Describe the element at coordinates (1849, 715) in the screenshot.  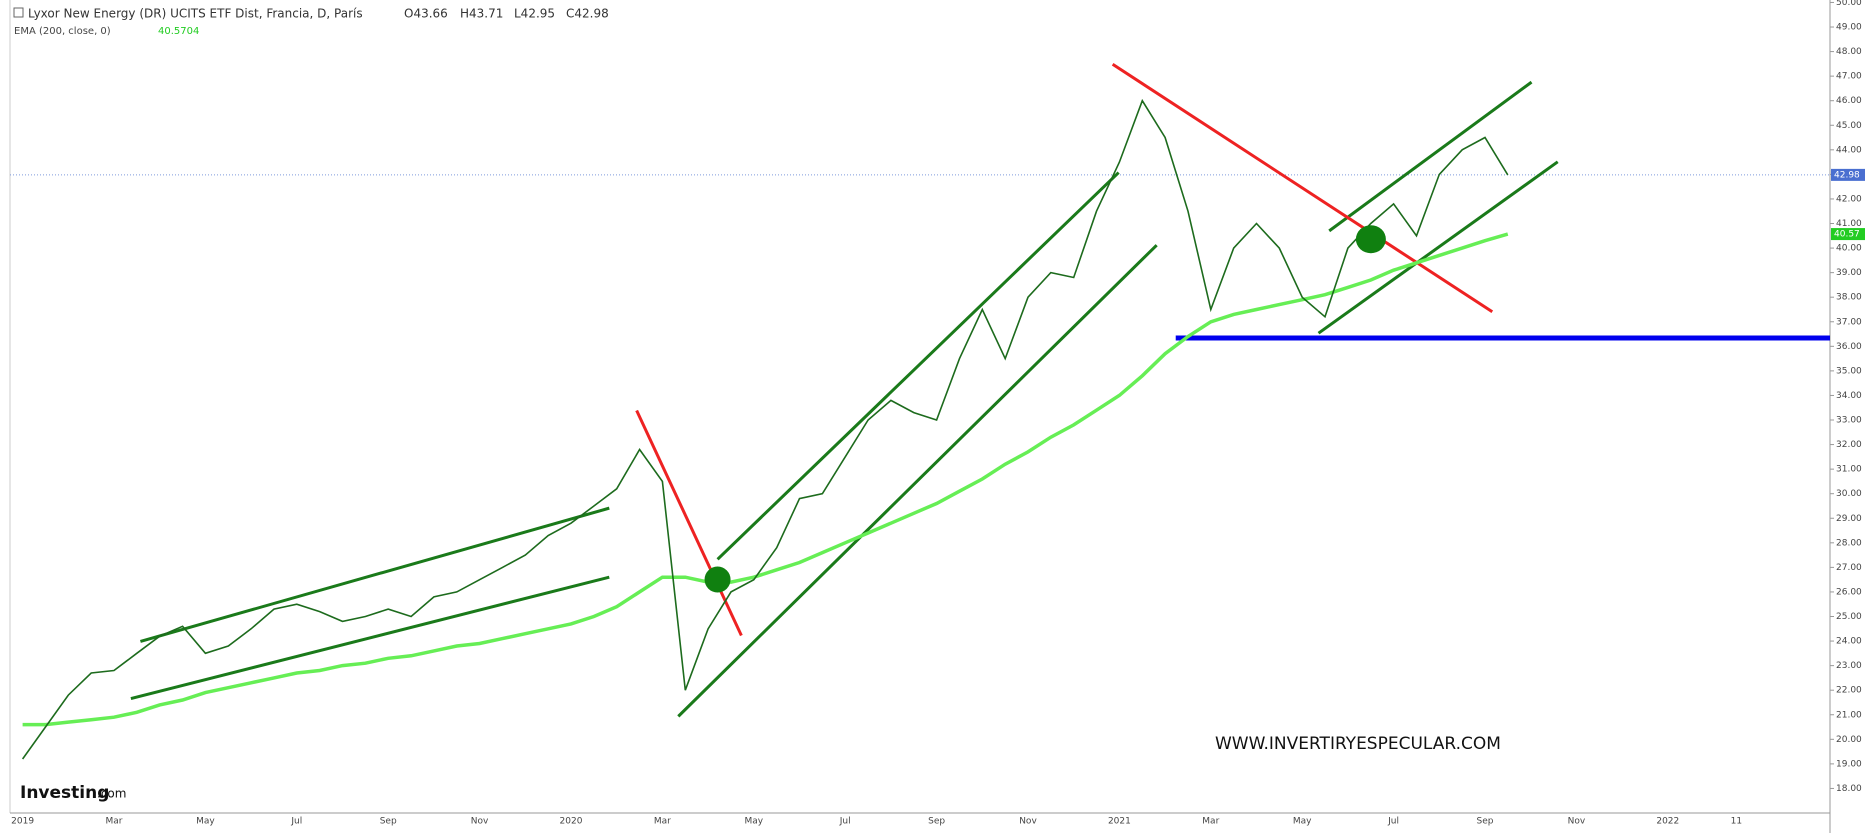
I see `y-tick-label: 21.00` at that location.